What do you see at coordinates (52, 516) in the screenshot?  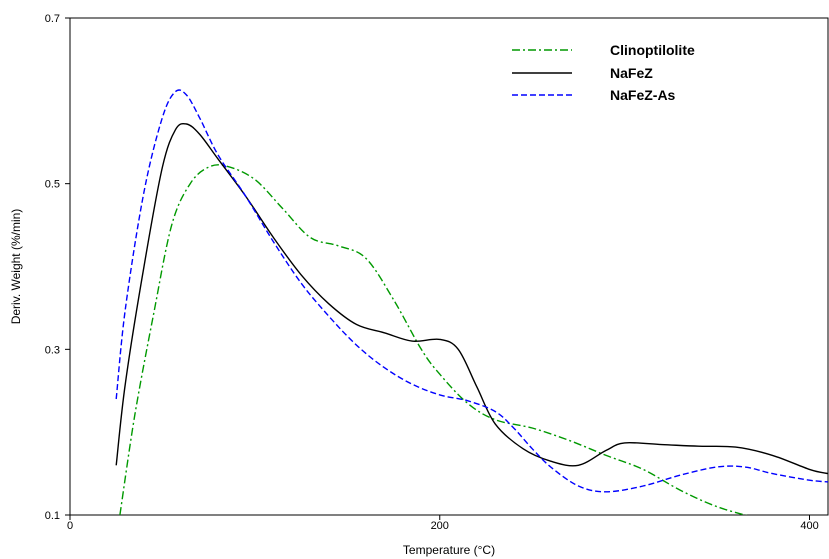 I see `y-tick-label: 0.1` at bounding box center [52, 516].